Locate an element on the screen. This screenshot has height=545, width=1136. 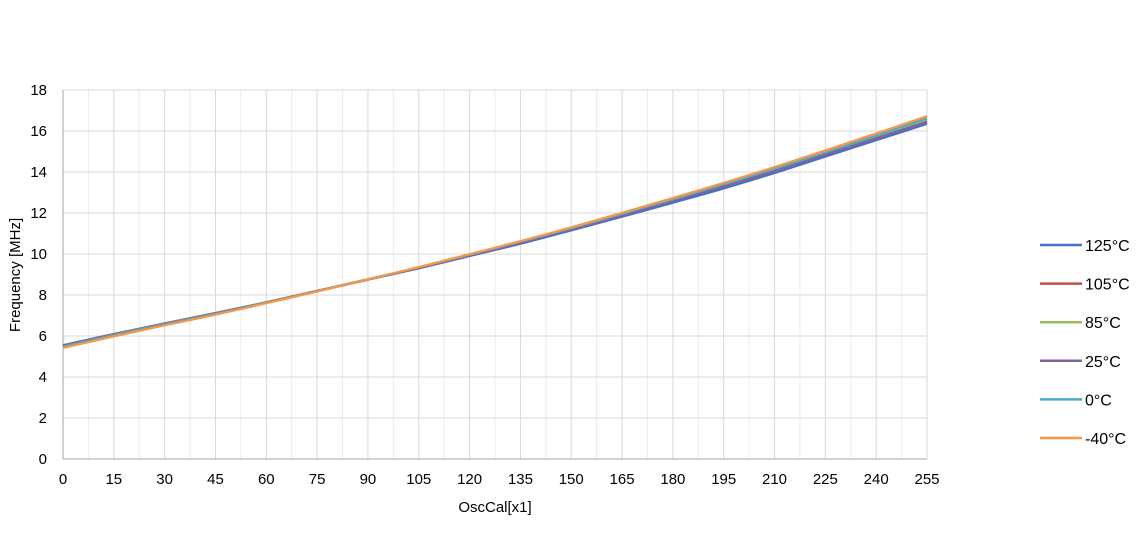
x-tick-label: 240 is located at coordinates (876, 479).